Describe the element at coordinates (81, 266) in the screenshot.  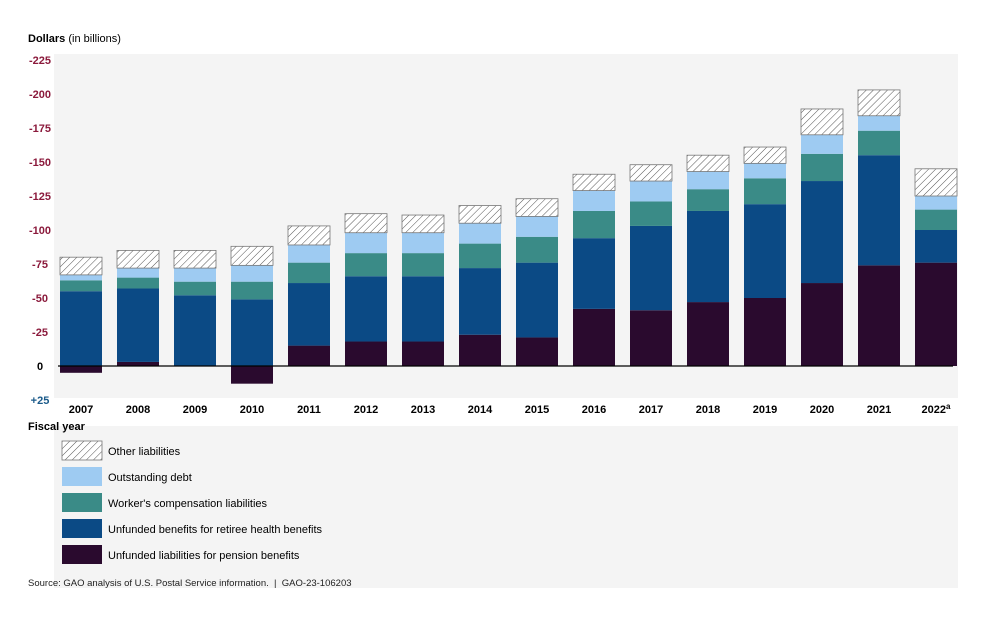
I see `bar-segment-other-2007` at that location.